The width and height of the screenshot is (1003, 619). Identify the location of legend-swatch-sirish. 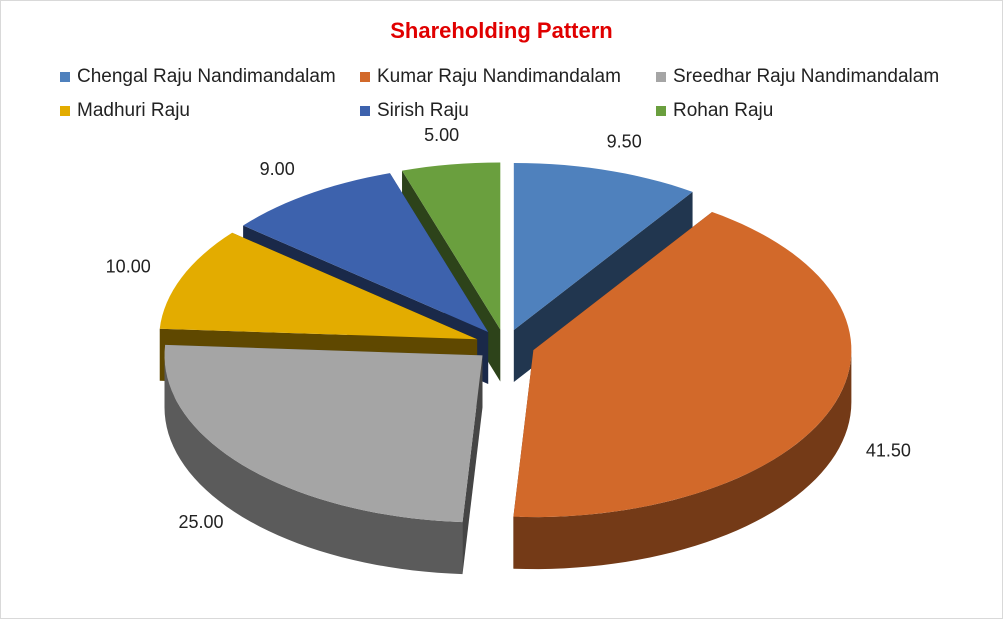
(365, 111).